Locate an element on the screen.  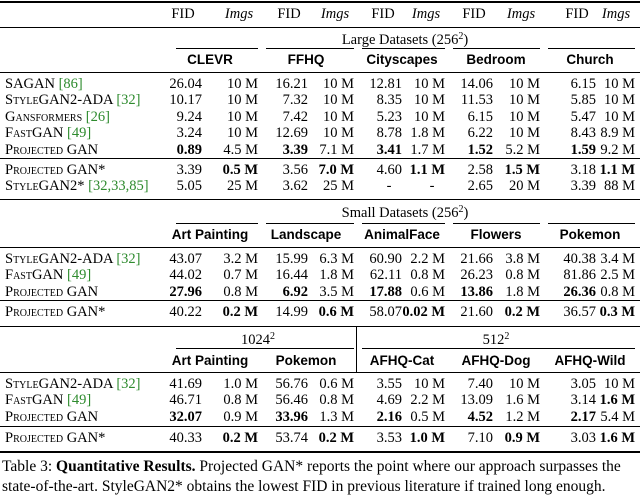
cell-value: 17.88 is located at coordinates (385, 291).